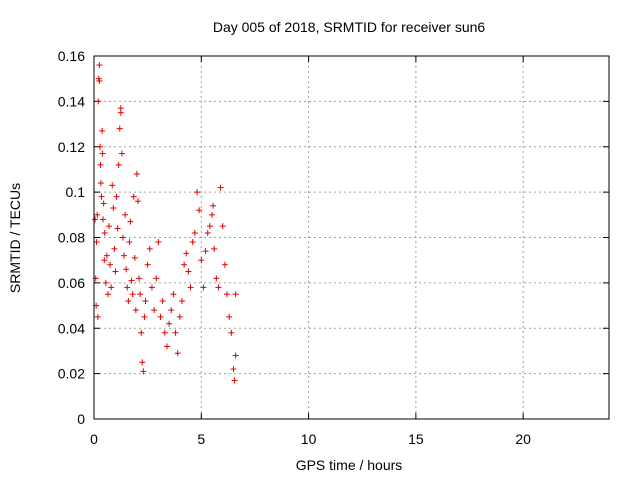  I want to click on y-tick-label: 0.08, so click(71, 238).